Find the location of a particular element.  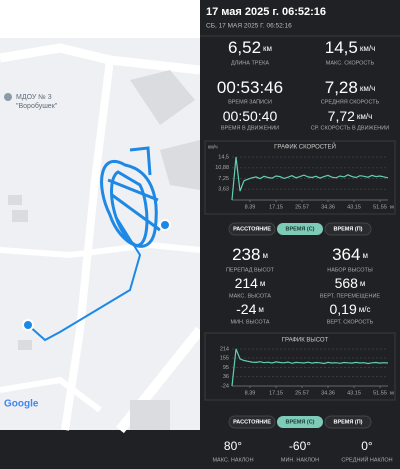

stat-number: 00:50:40 is located at coordinates (250, 116).